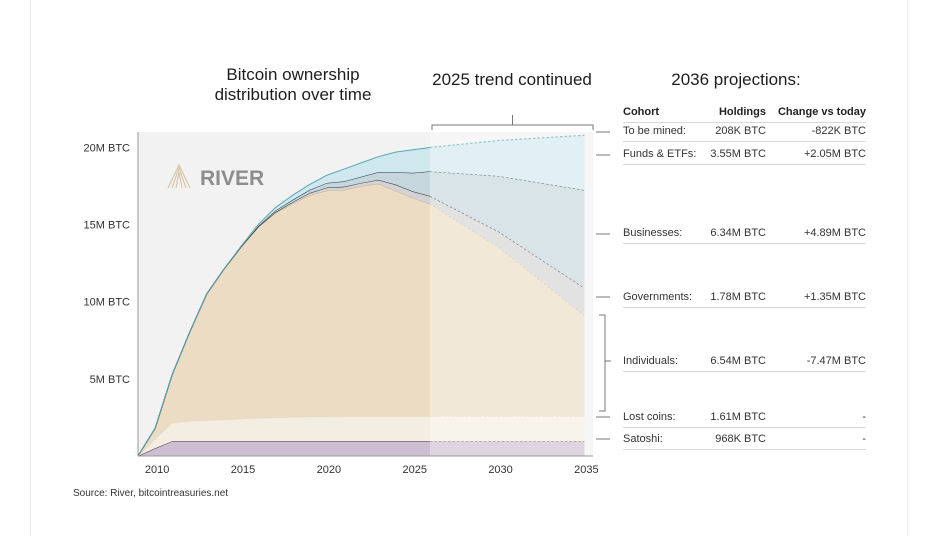 This screenshot has height=536, width=934. What do you see at coordinates (107, 148) in the screenshot?
I see `y-tick-label: 20M BTC` at bounding box center [107, 148].